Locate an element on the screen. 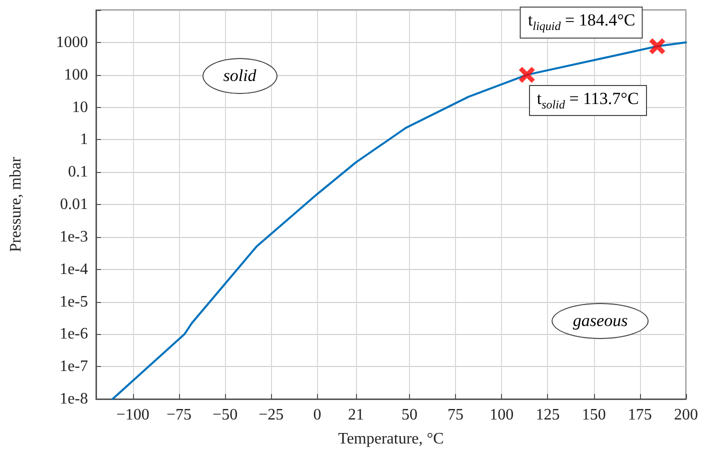  y-tick-label: 100 is located at coordinates (76, 75).